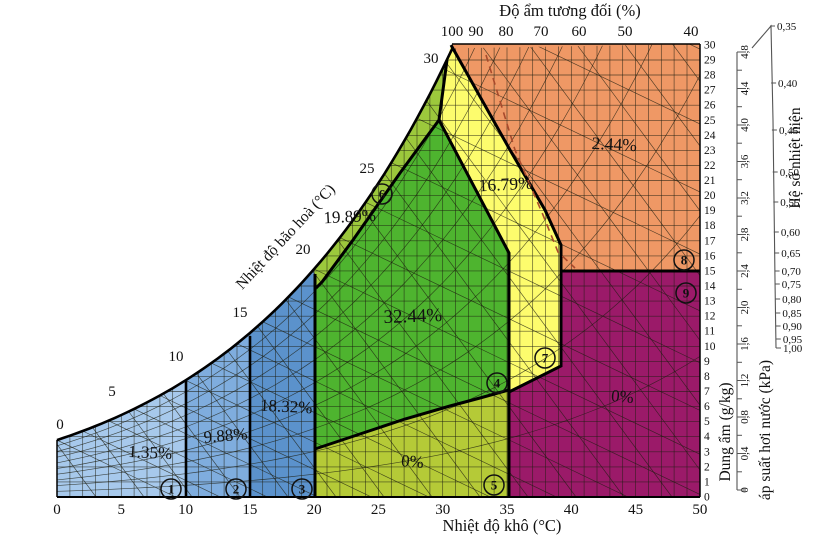 This screenshot has height=551, width=840. Describe the element at coordinates (57, 510) in the screenshot. I see `x-axis-tick: 0` at that location.